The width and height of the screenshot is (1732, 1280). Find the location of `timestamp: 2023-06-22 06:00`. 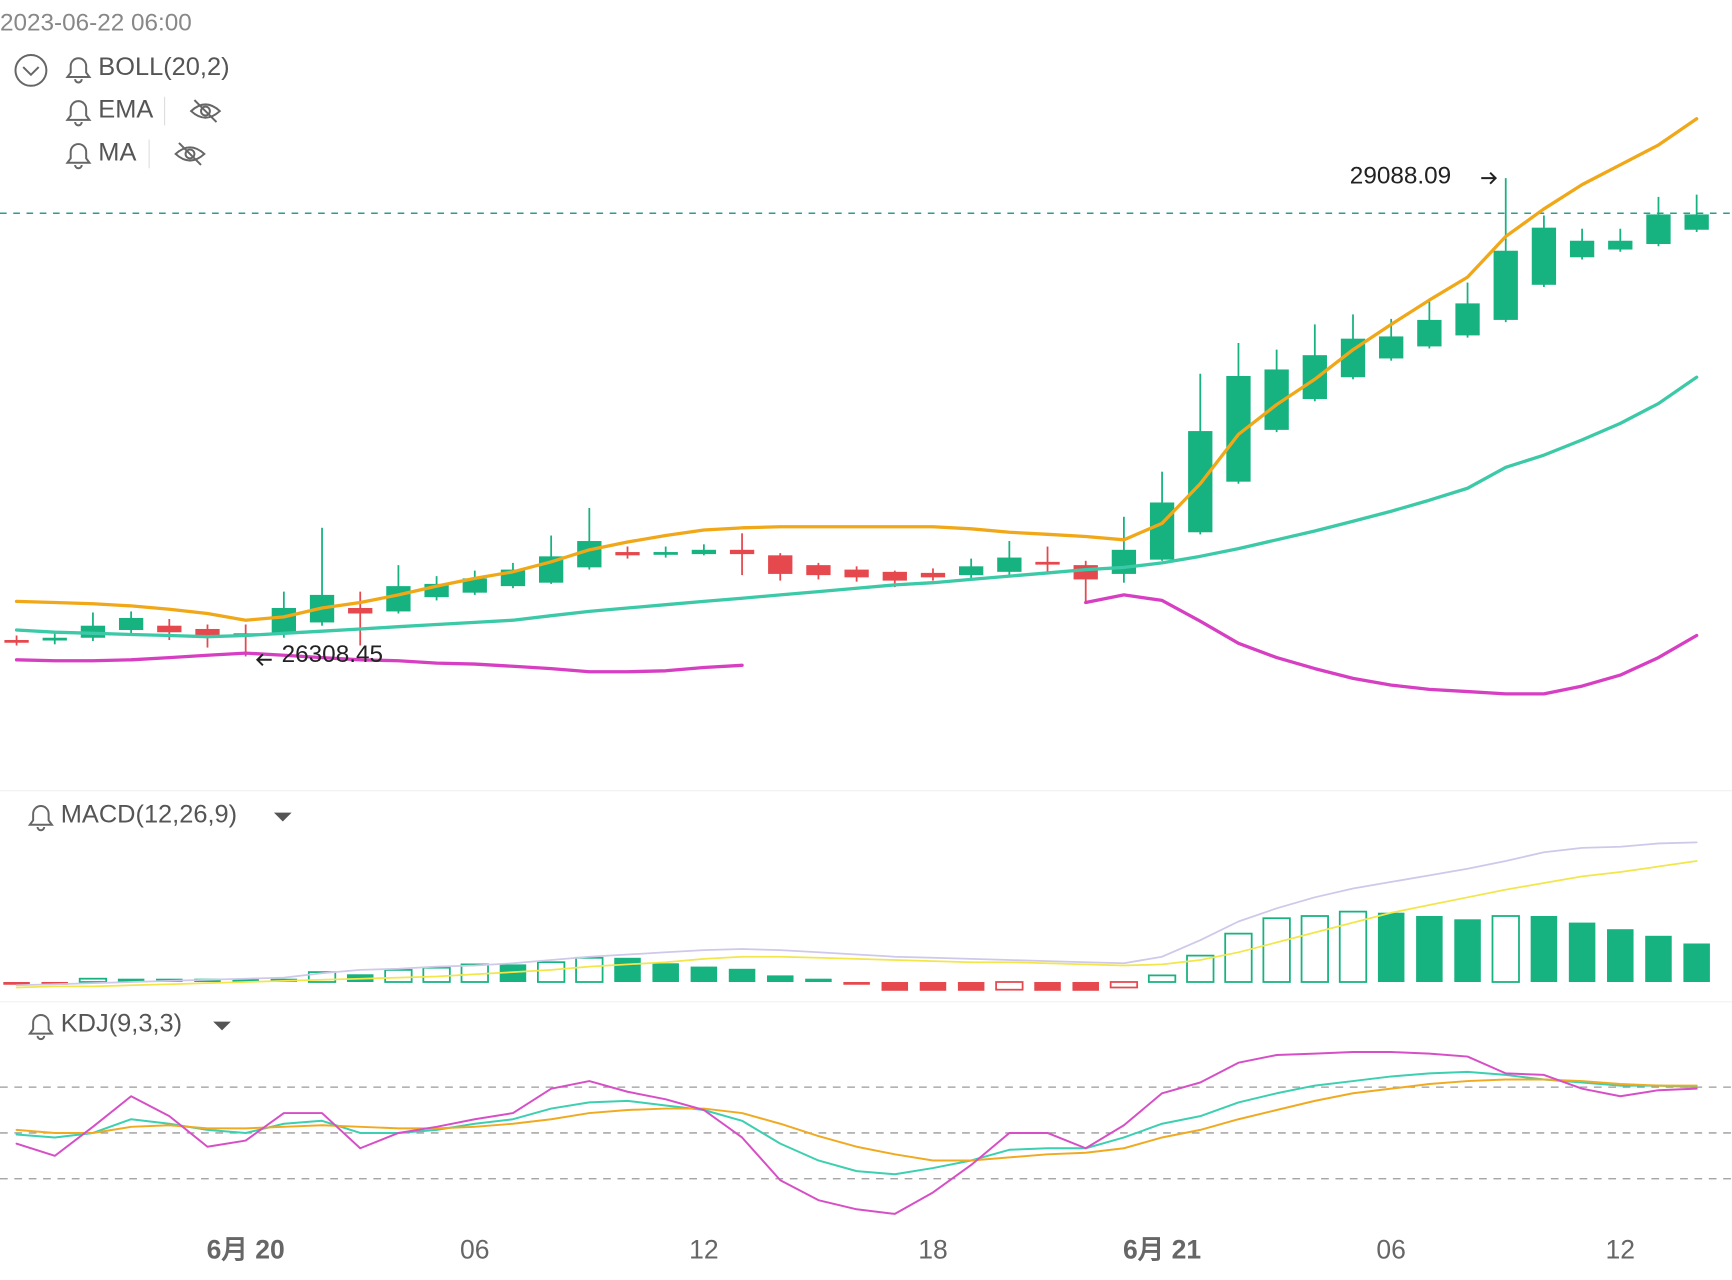

timestamp: 2023-06-22 06:00 is located at coordinates (96, 23).